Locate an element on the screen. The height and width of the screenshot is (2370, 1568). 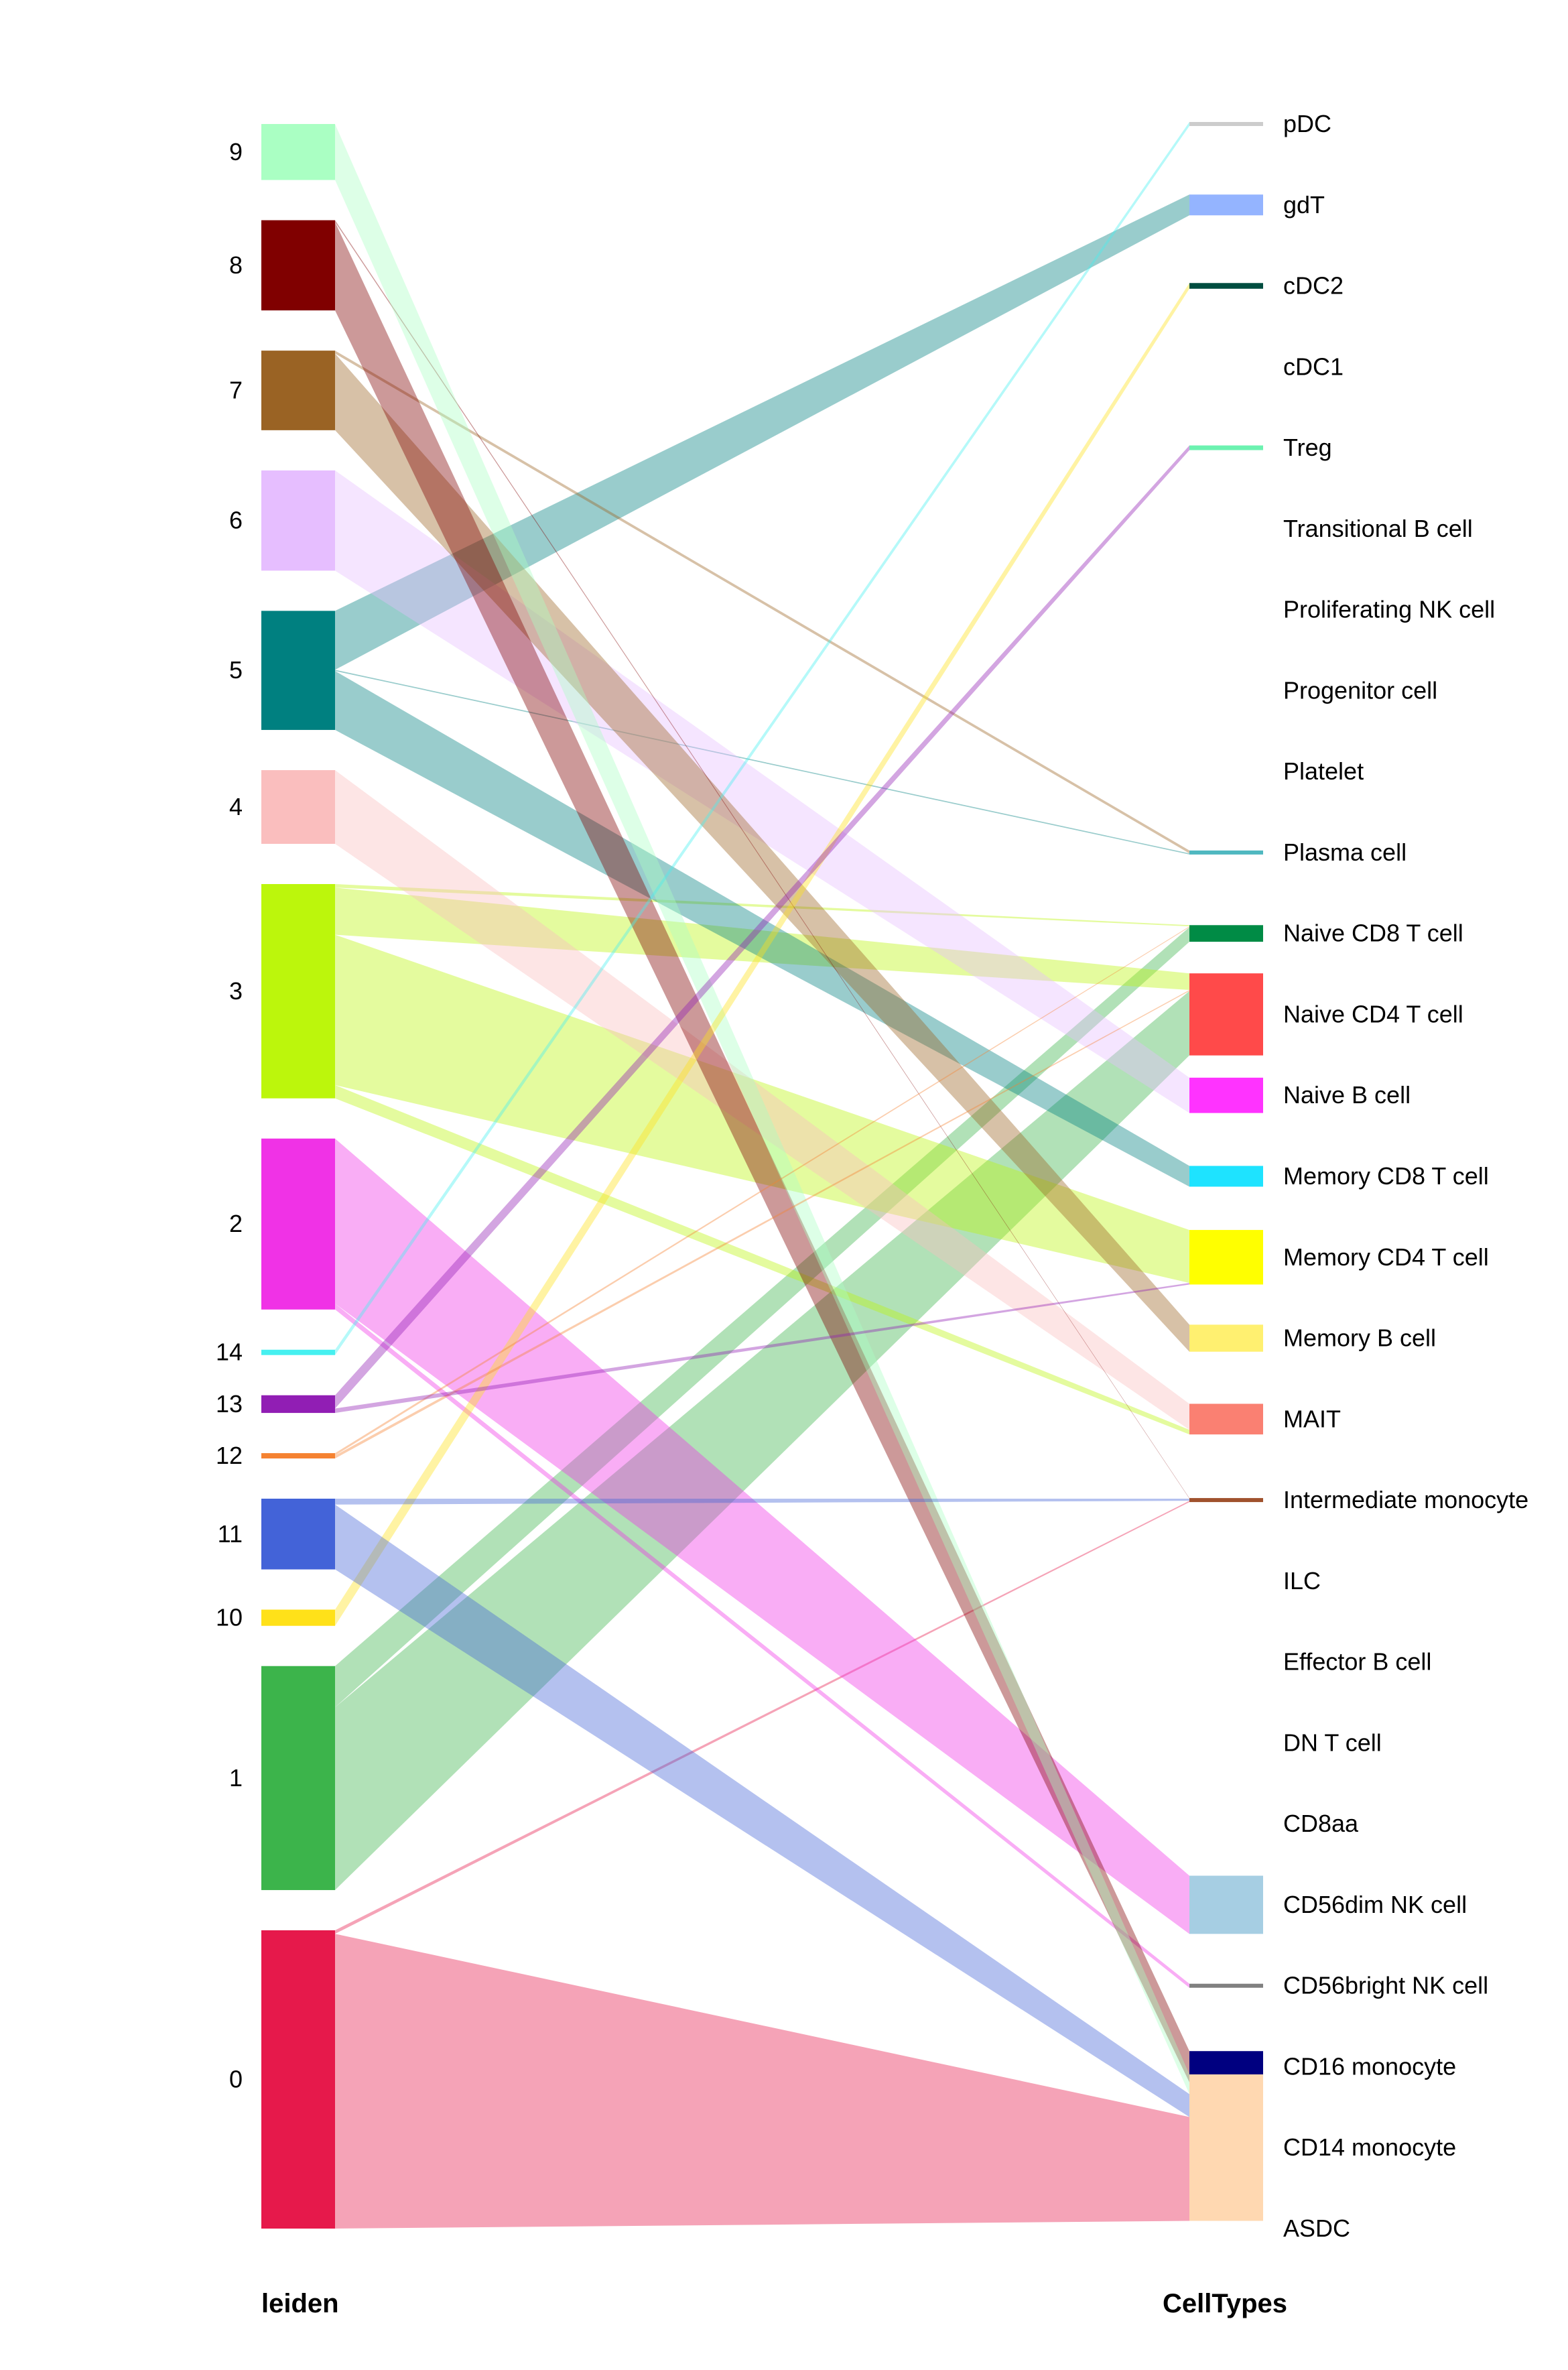
flow-0-to-intermediate-monocyte is located at coordinates (762, 1717).